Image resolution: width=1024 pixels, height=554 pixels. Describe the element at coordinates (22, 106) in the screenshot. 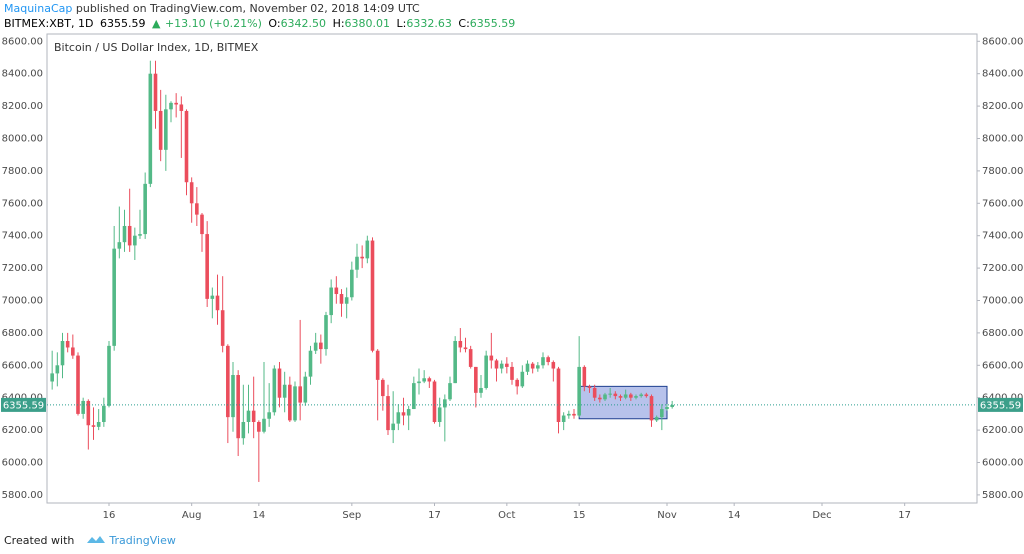

I see `y-tick-label: 8200.00` at that location.